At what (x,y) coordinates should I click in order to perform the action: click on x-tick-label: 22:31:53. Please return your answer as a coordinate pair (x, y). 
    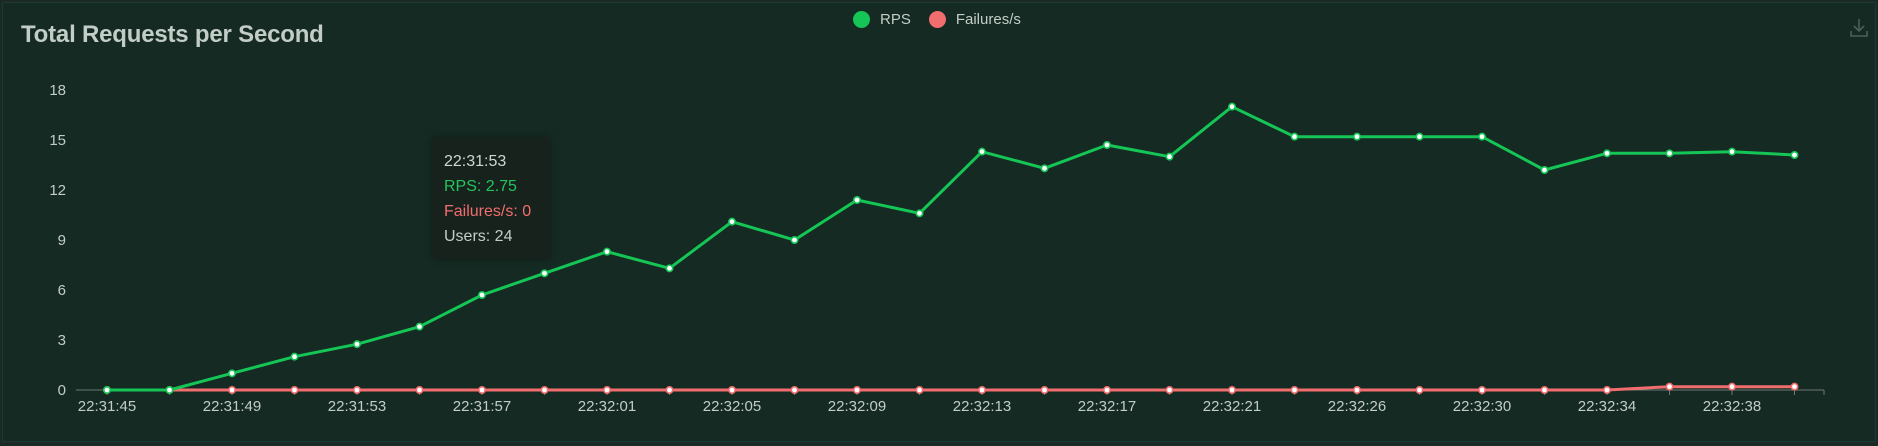
    Looking at the image, I should click on (357, 406).